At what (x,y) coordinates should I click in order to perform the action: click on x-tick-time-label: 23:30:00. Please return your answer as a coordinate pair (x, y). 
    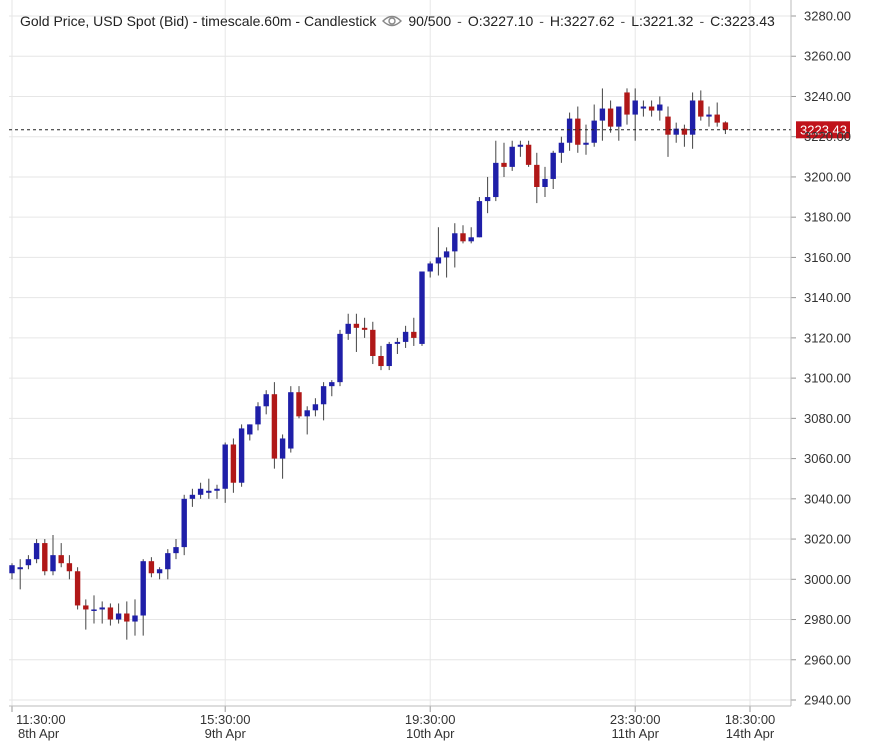
    Looking at the image, I should click on (635, 719).